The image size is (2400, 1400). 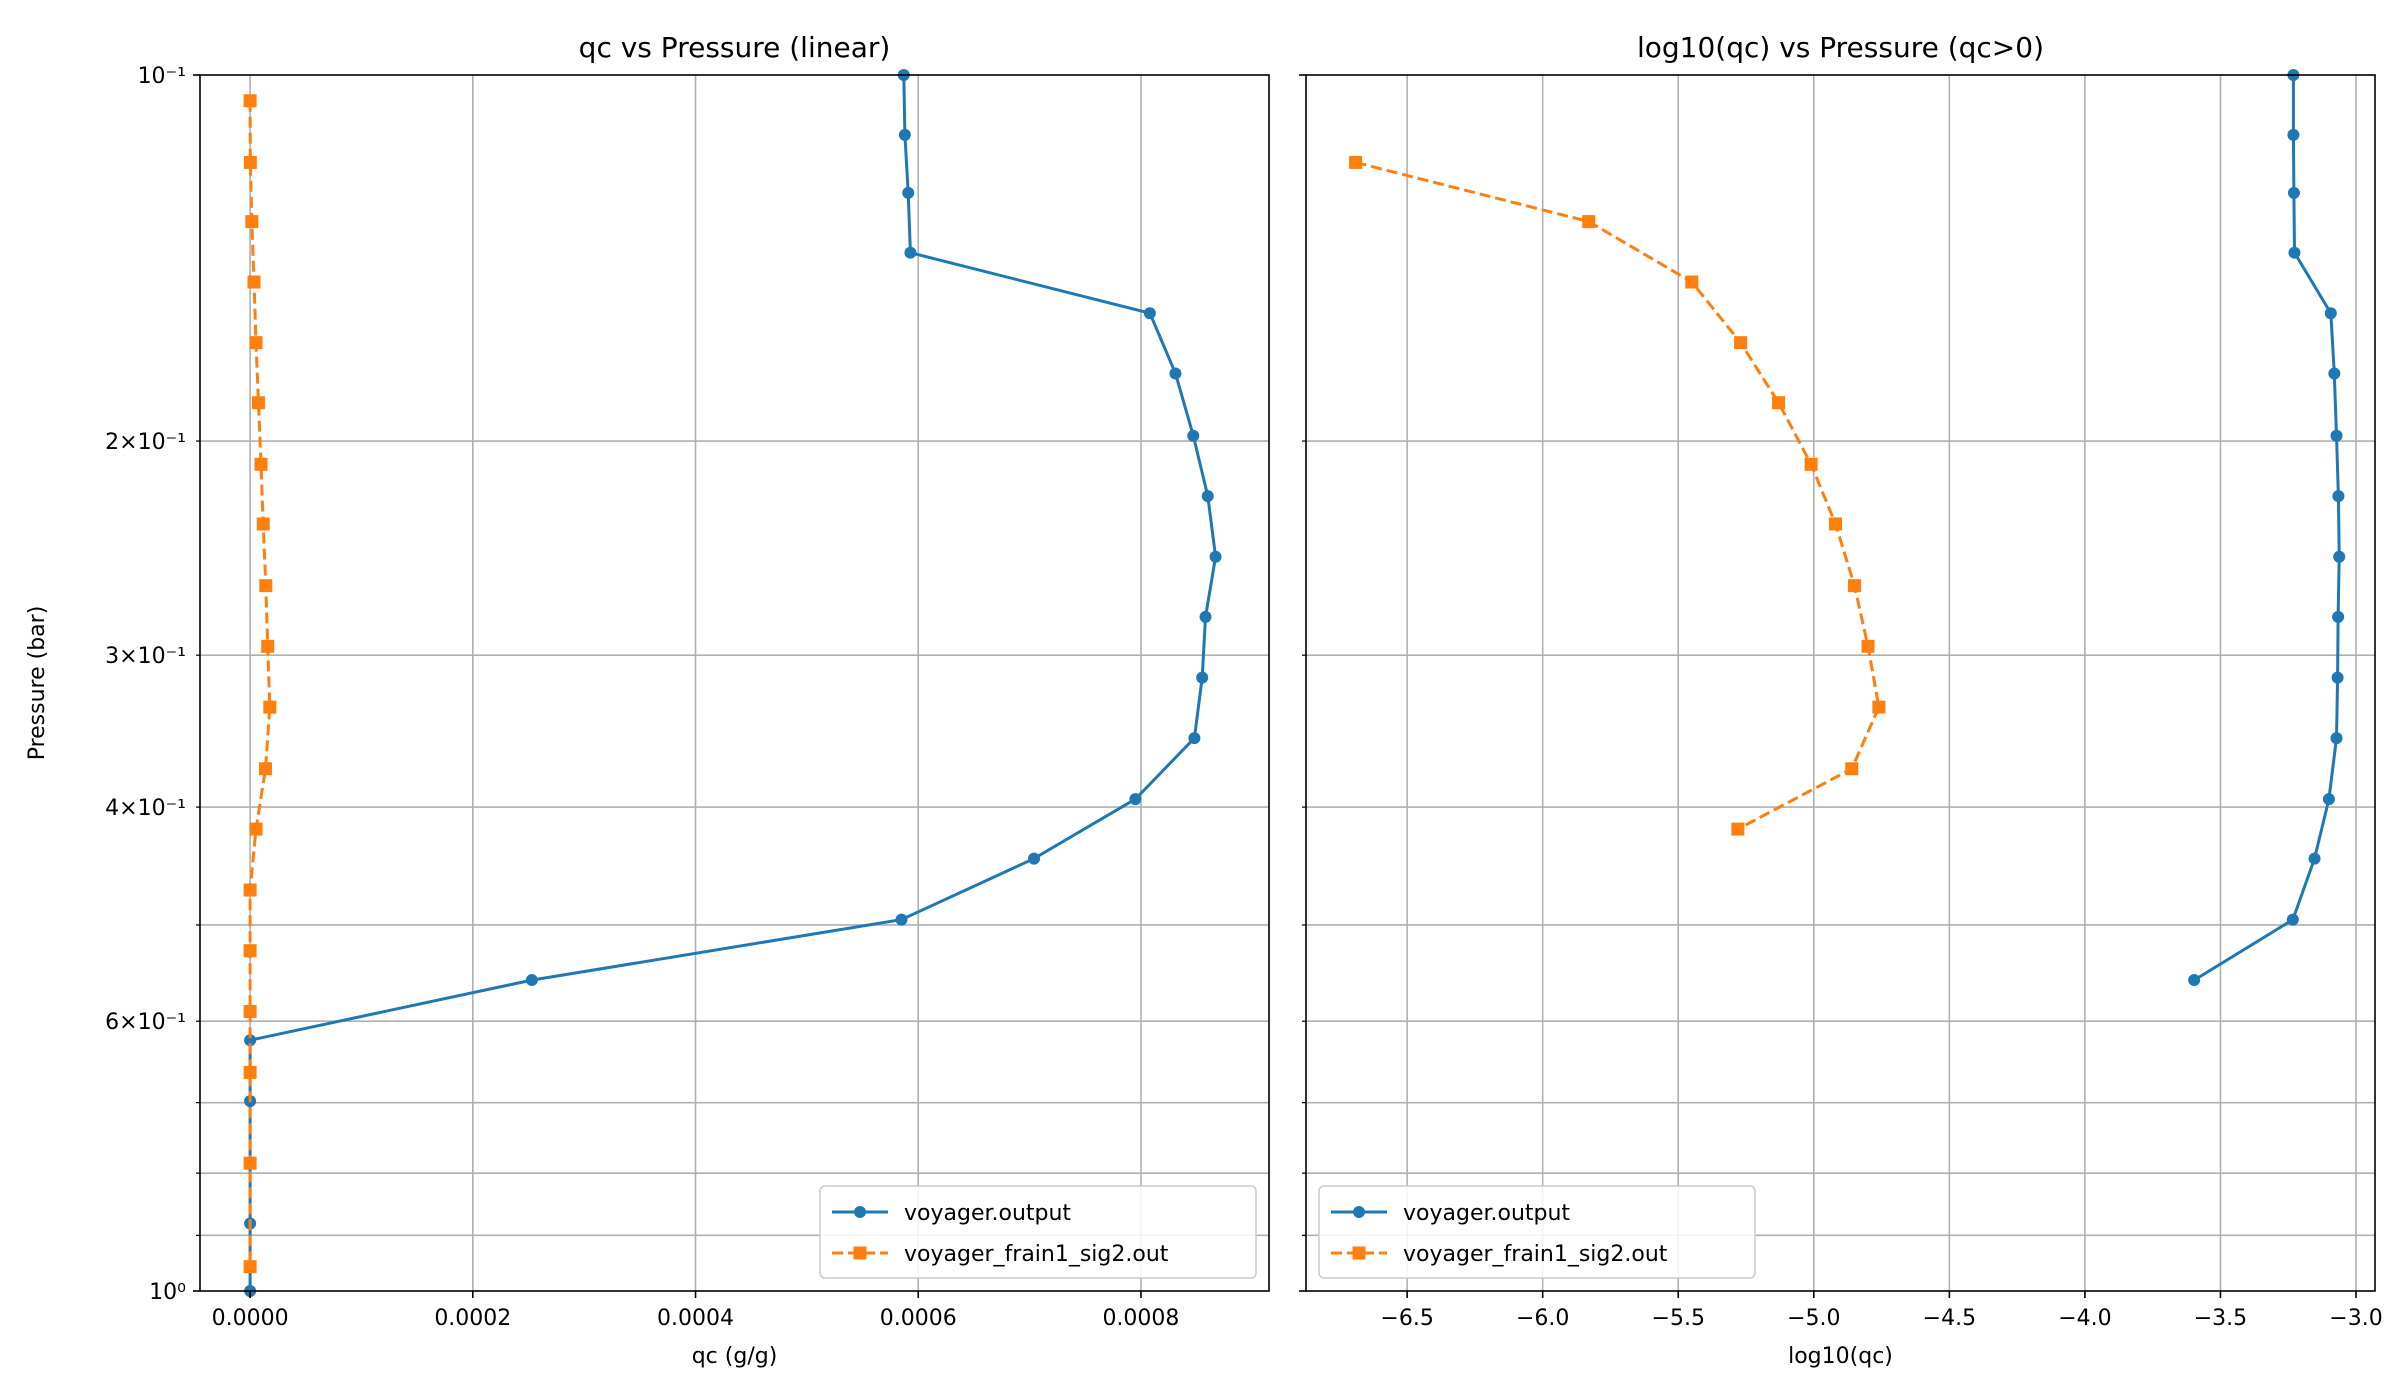 I want to click on y-axis-label: Pressure (bar), so click(x=37, y=683).